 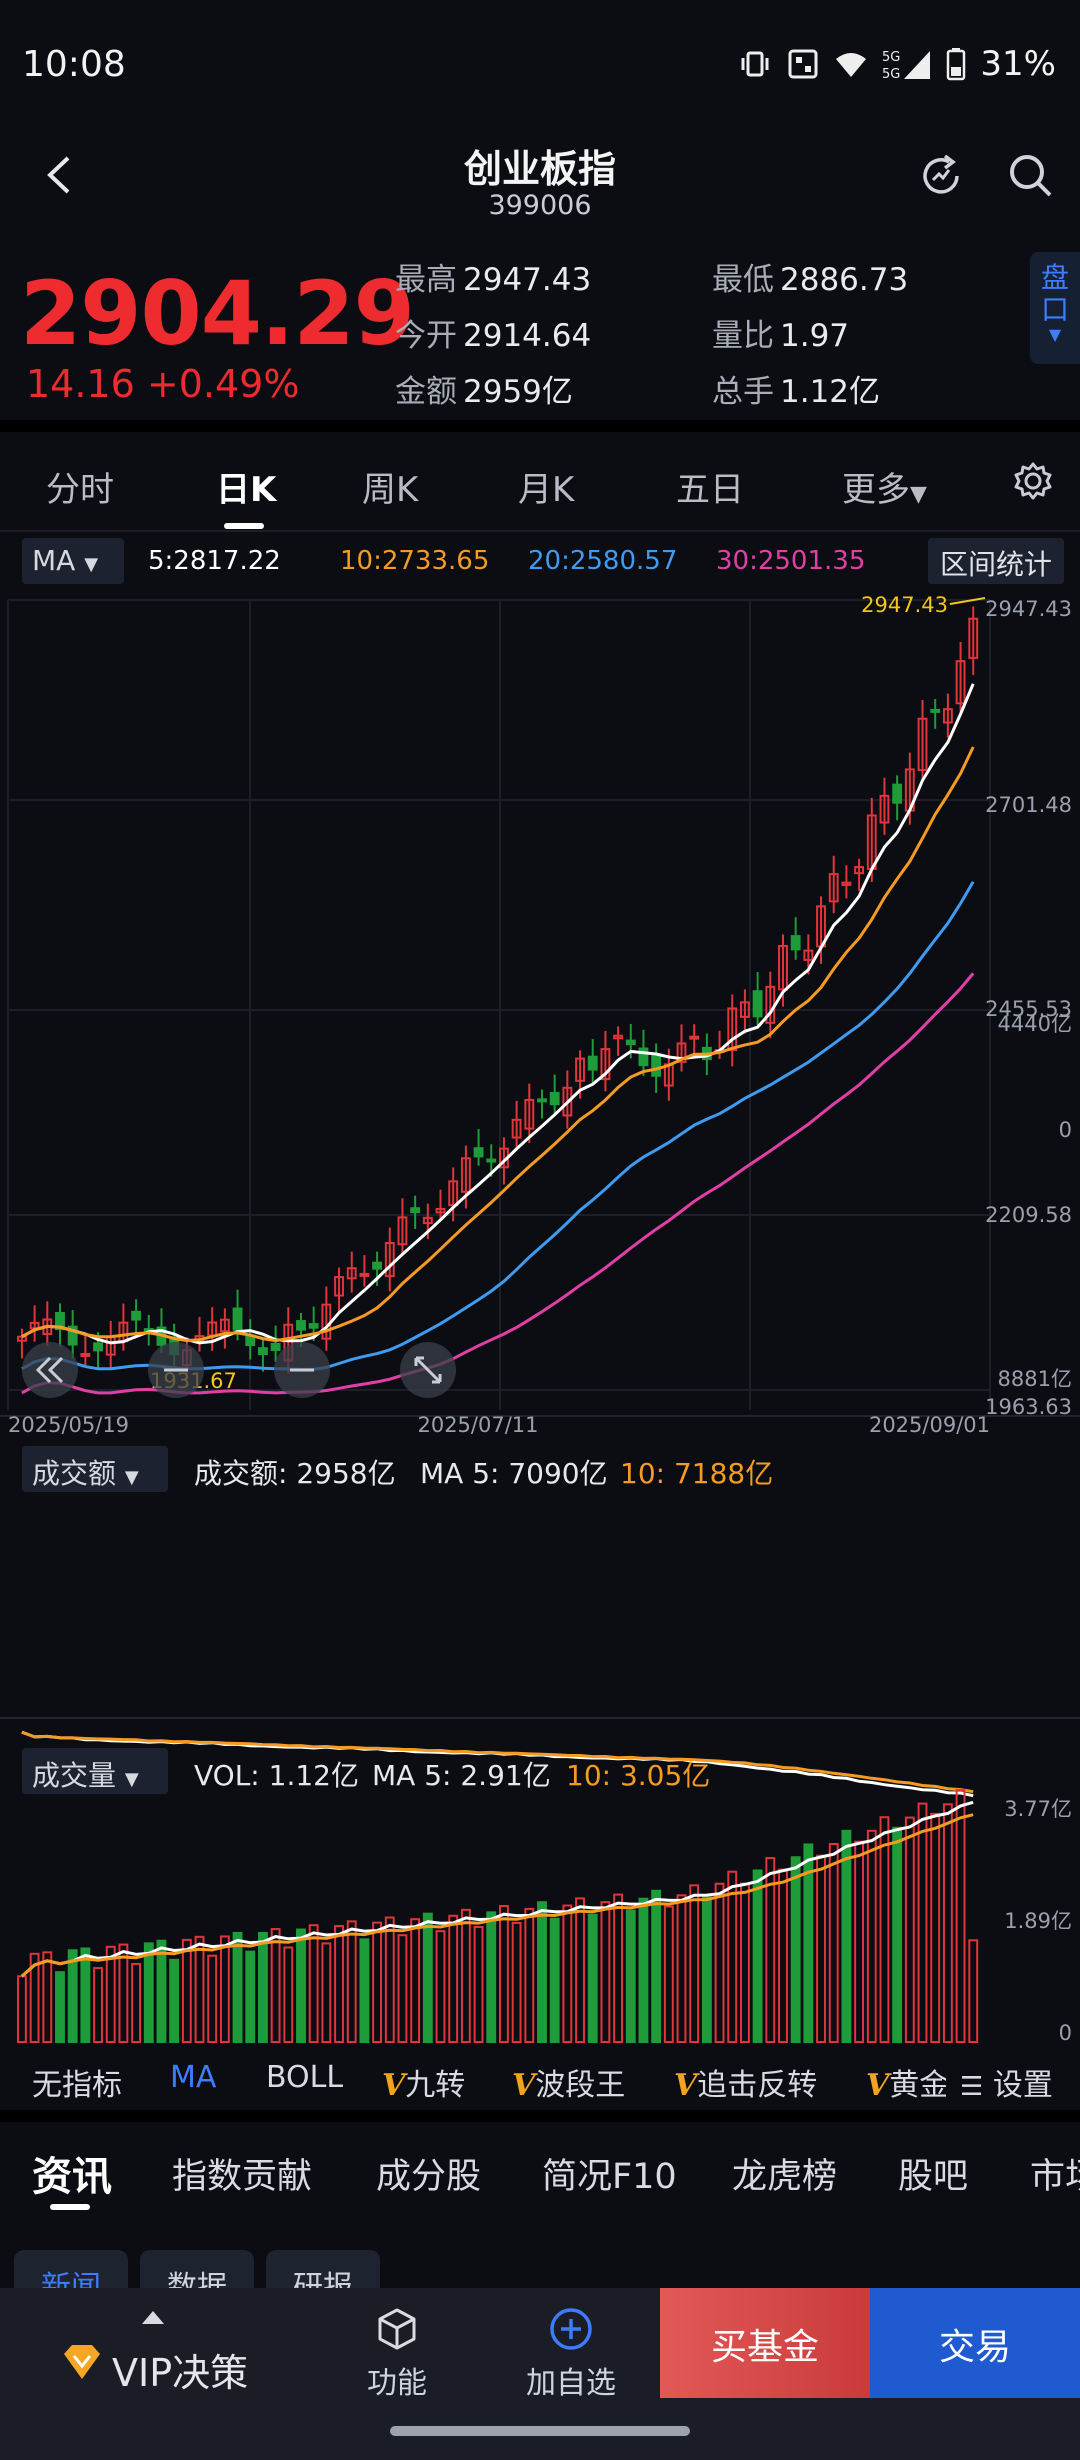 What do you see at coordinates (390, 490) in the screenshot?
I see `tab-weekly-k: 周K` at bounding box center [390, 490].